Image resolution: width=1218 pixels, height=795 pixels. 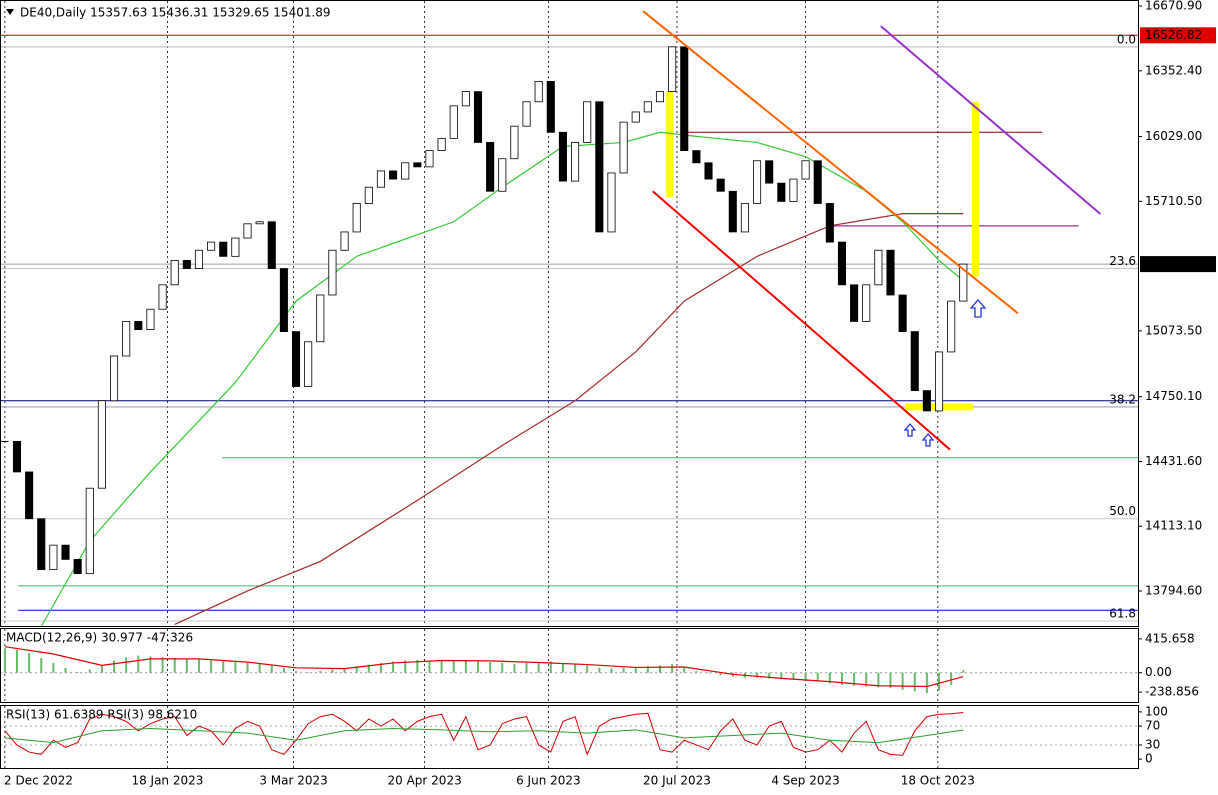 What do you see at coordinates (1122, 511) in the screenshot?
I see `fib-label: 50.0` at bounding box center [1122, 511].